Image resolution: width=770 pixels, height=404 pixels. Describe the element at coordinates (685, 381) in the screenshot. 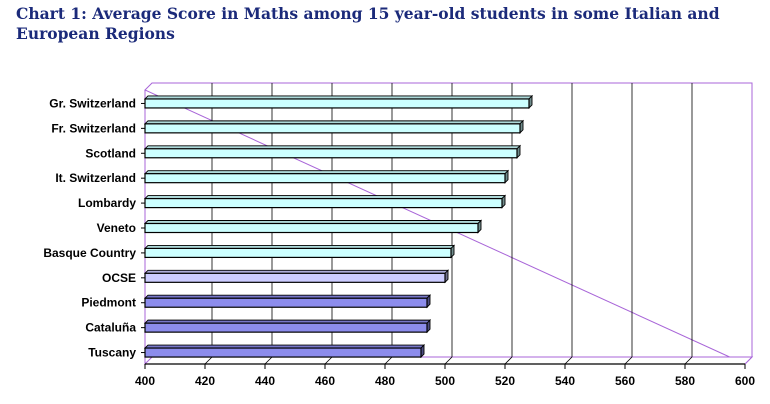

I see `x-tick-label: 580` at that location.